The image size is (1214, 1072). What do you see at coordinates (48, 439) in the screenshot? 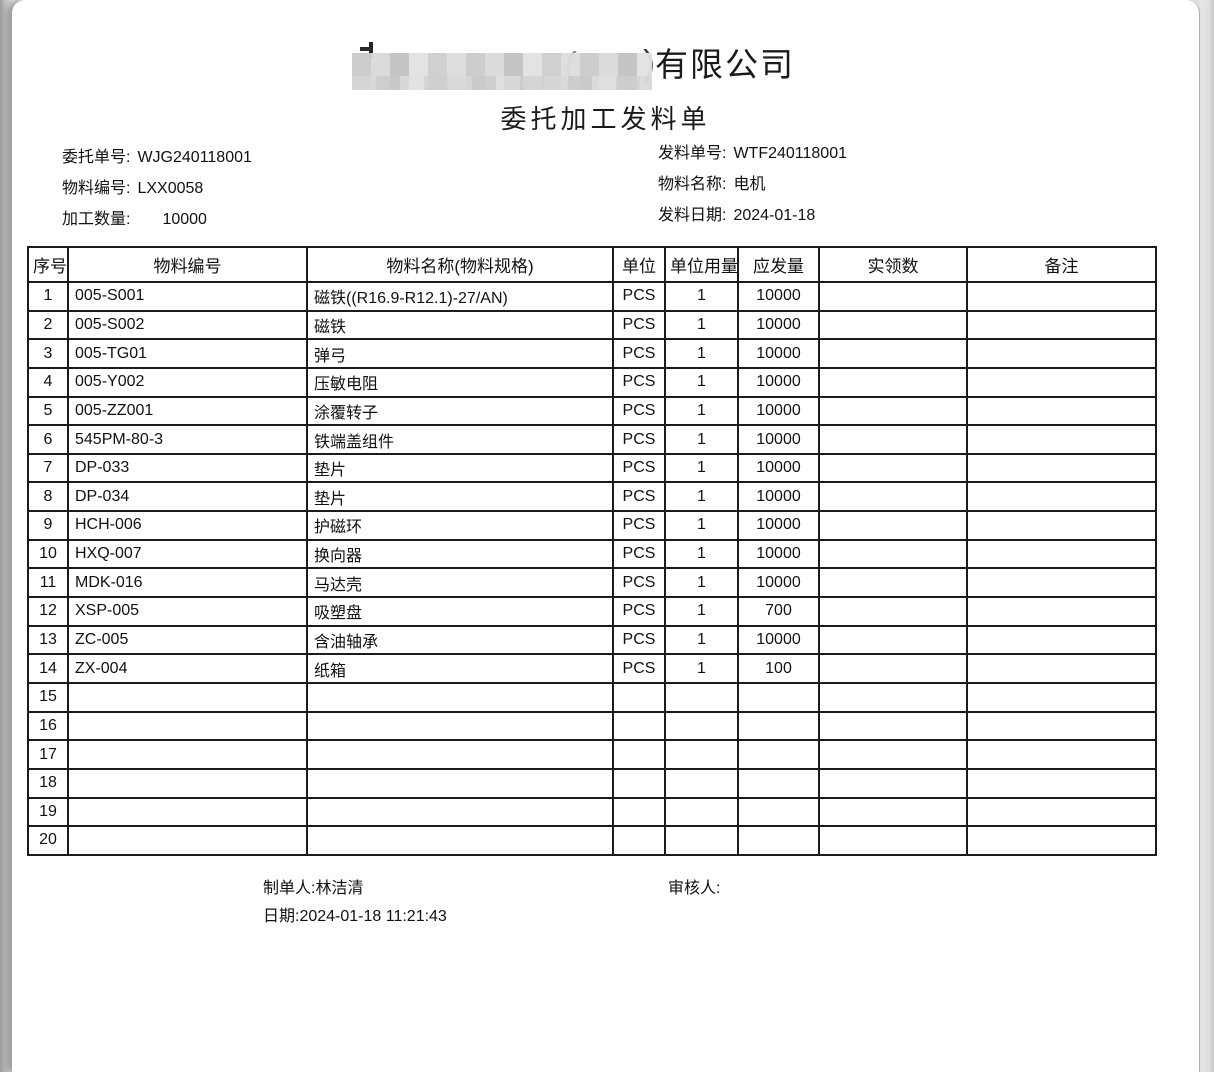
I see `cell-seq-no: 6` at bounding box center [48, 439].